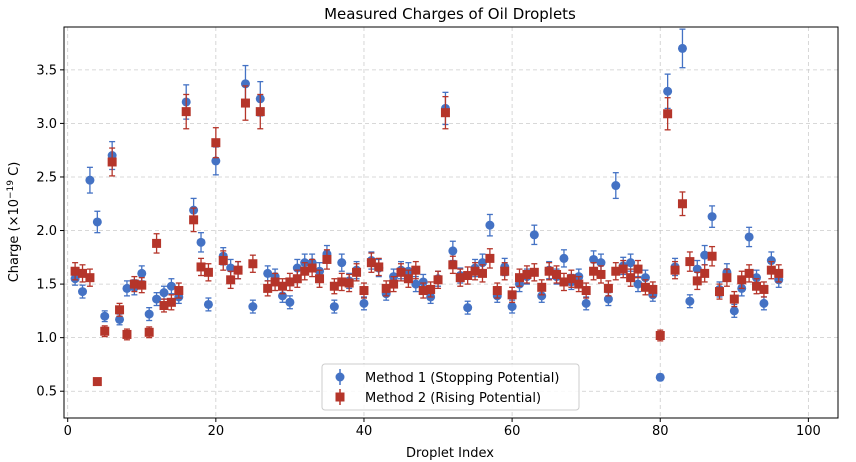  I want to click on chart-title: Measured Charges of Oil Droplets, so click(450, 14).